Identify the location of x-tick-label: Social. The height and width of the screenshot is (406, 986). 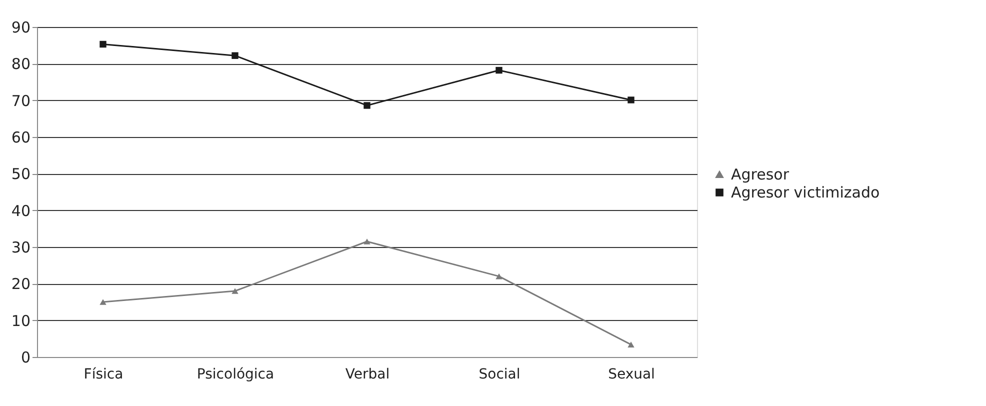
(499, 374).